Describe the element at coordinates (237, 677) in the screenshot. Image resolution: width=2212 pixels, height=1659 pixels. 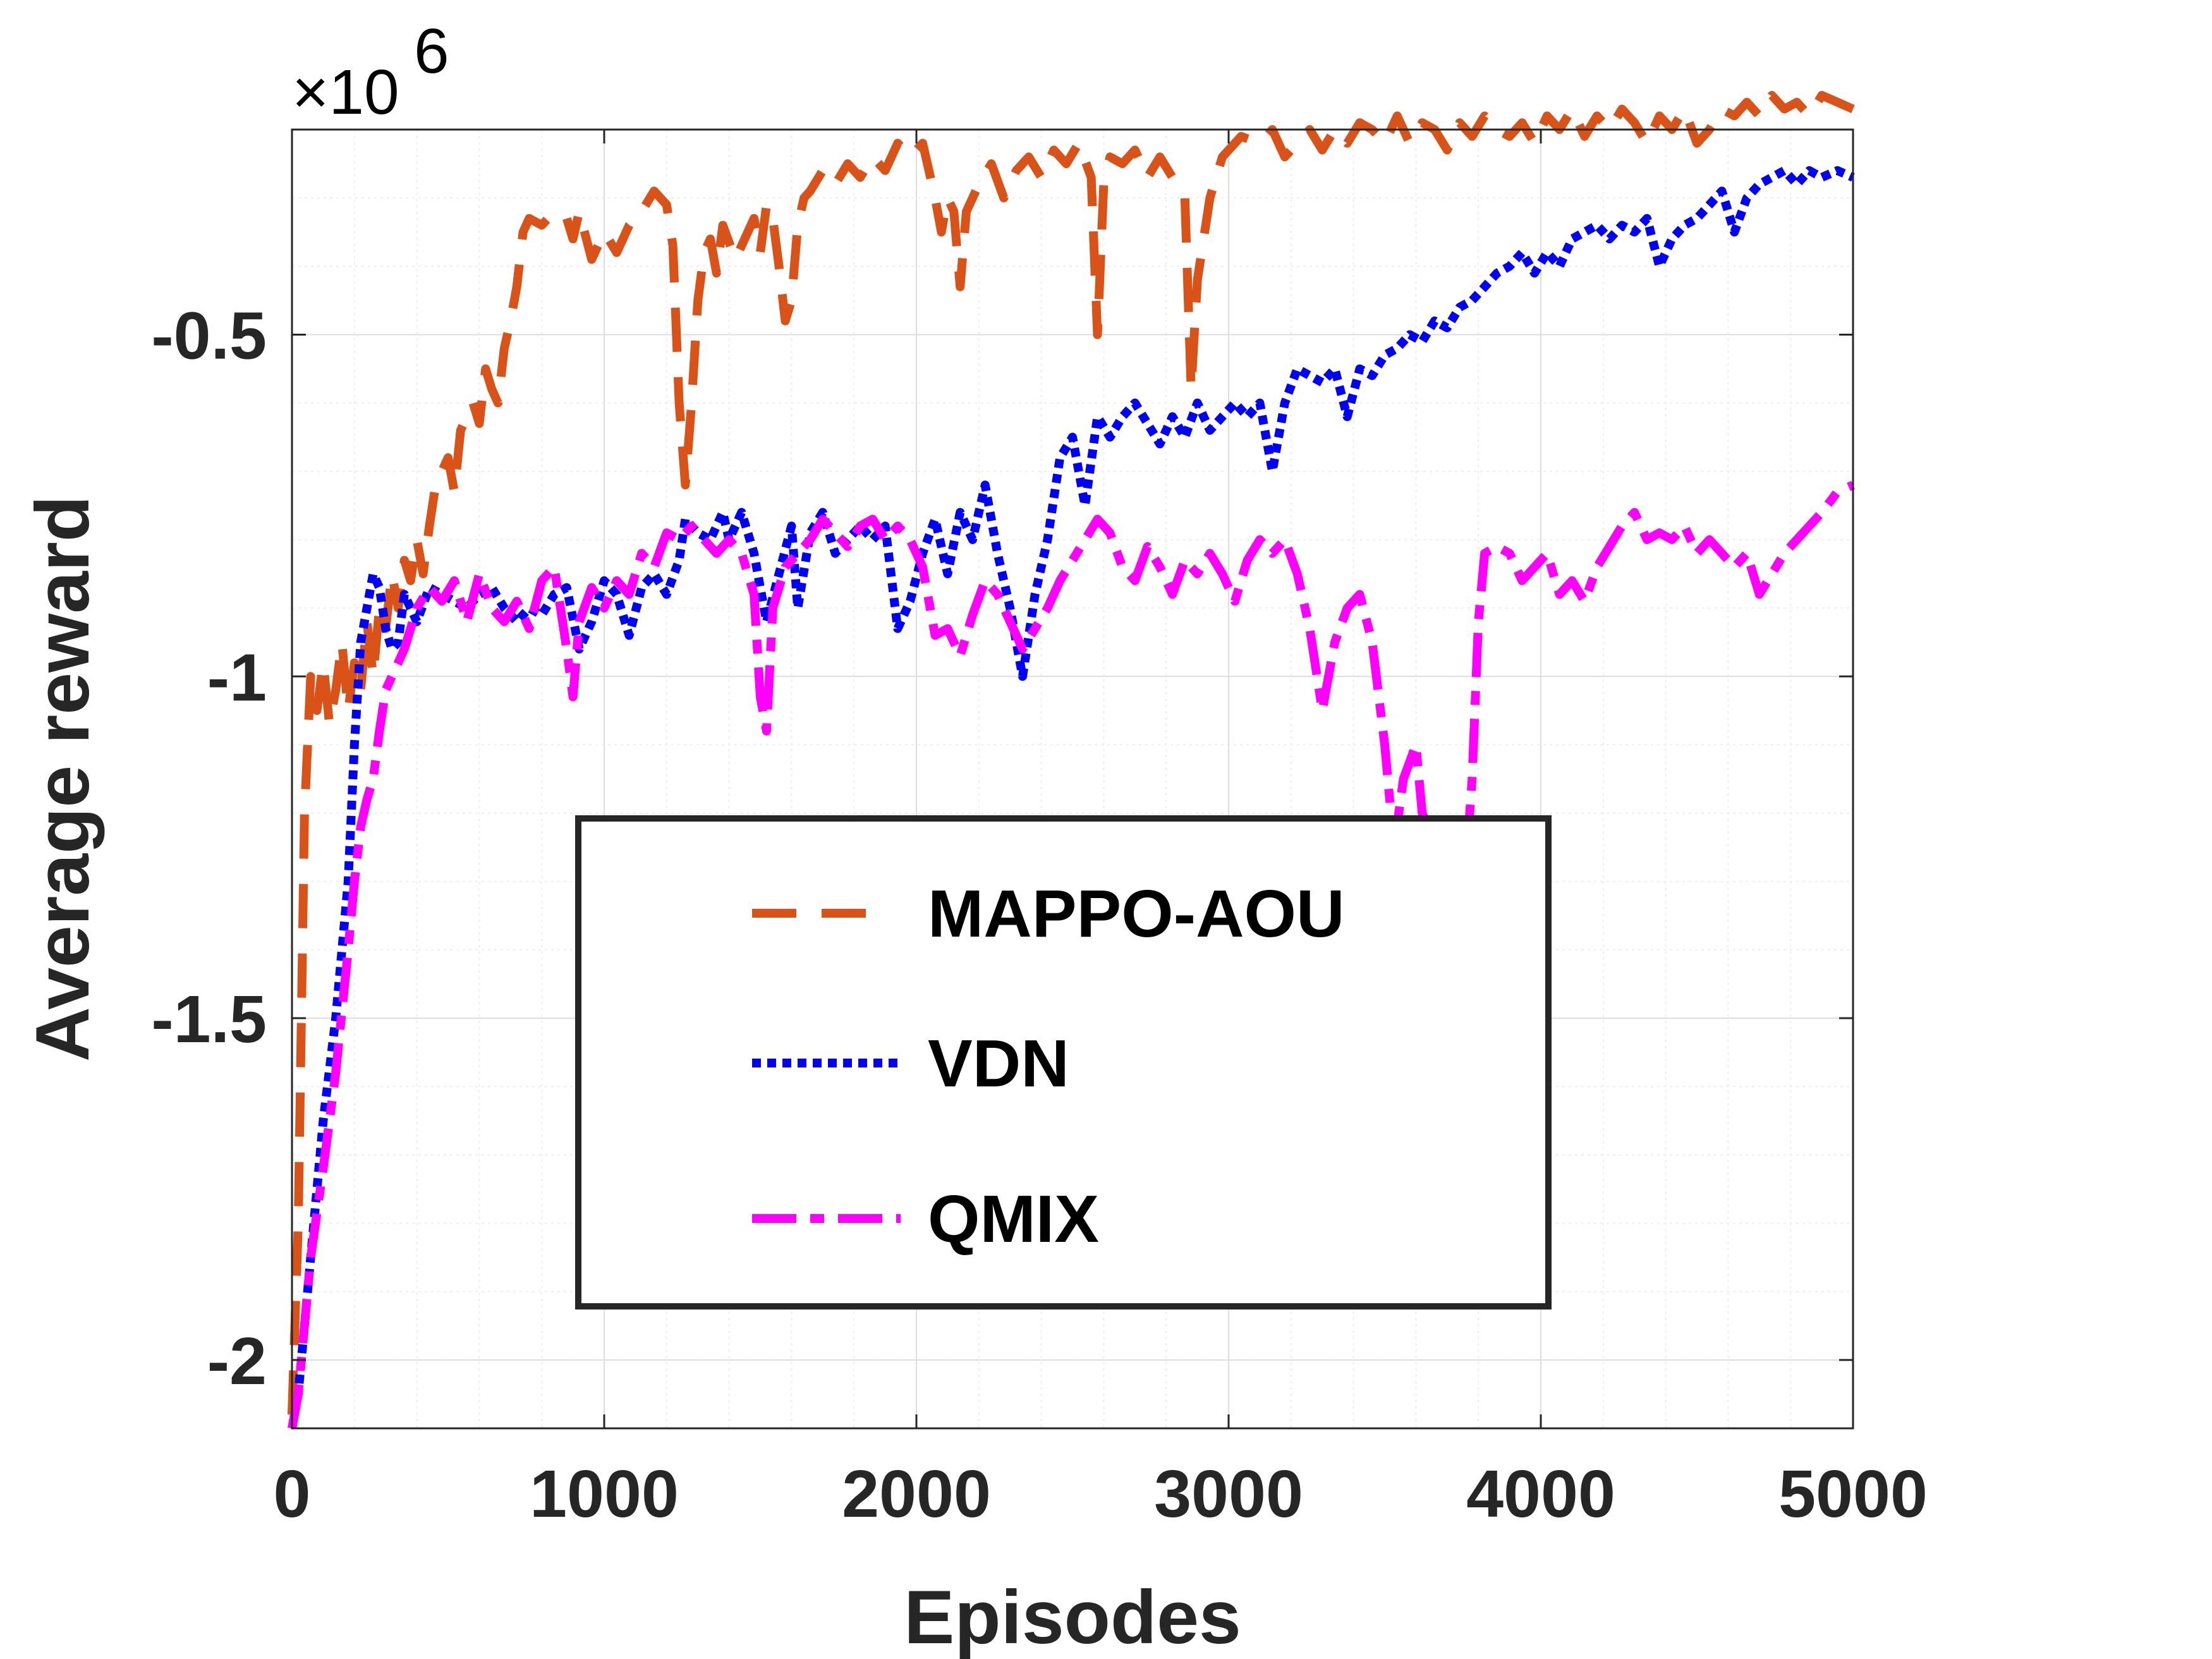
I see `y-tick-label: -1` at that location.